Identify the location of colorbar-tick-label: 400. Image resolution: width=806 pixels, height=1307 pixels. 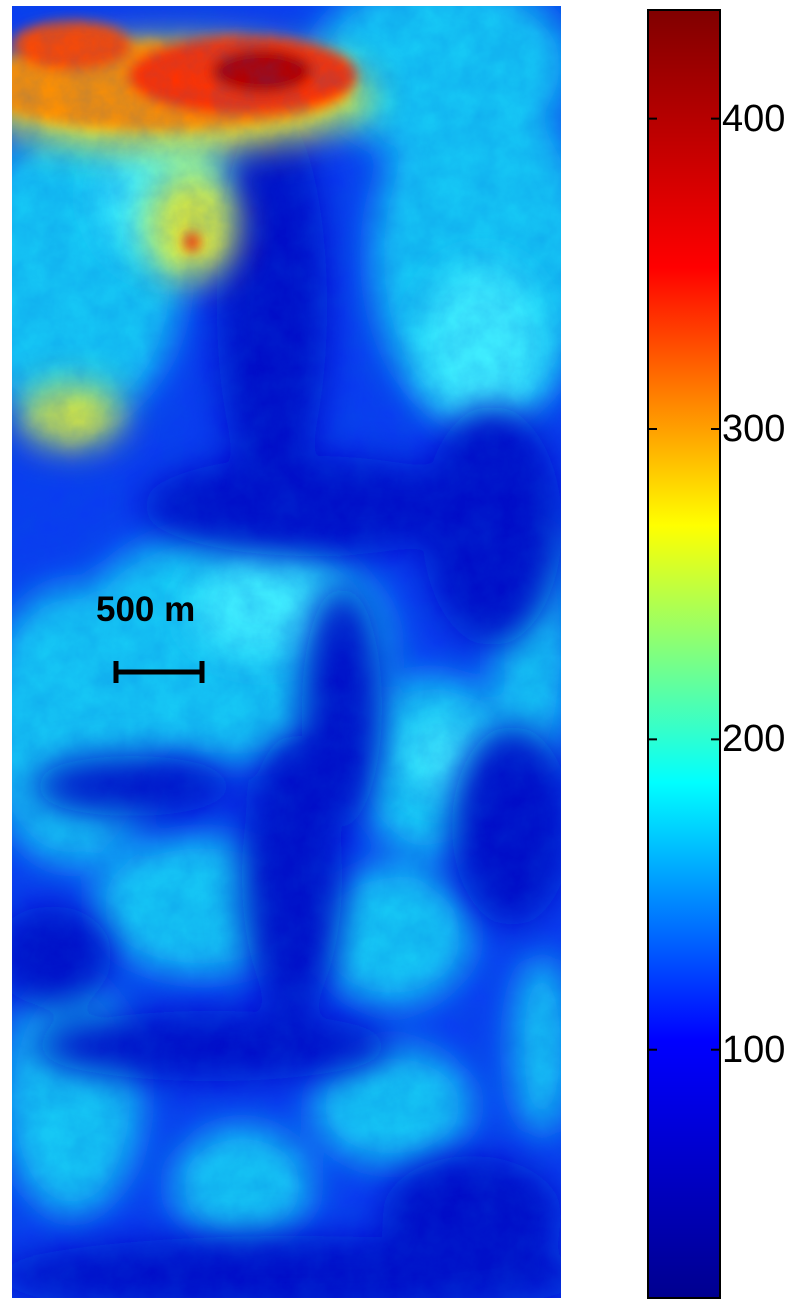
(754, 118).